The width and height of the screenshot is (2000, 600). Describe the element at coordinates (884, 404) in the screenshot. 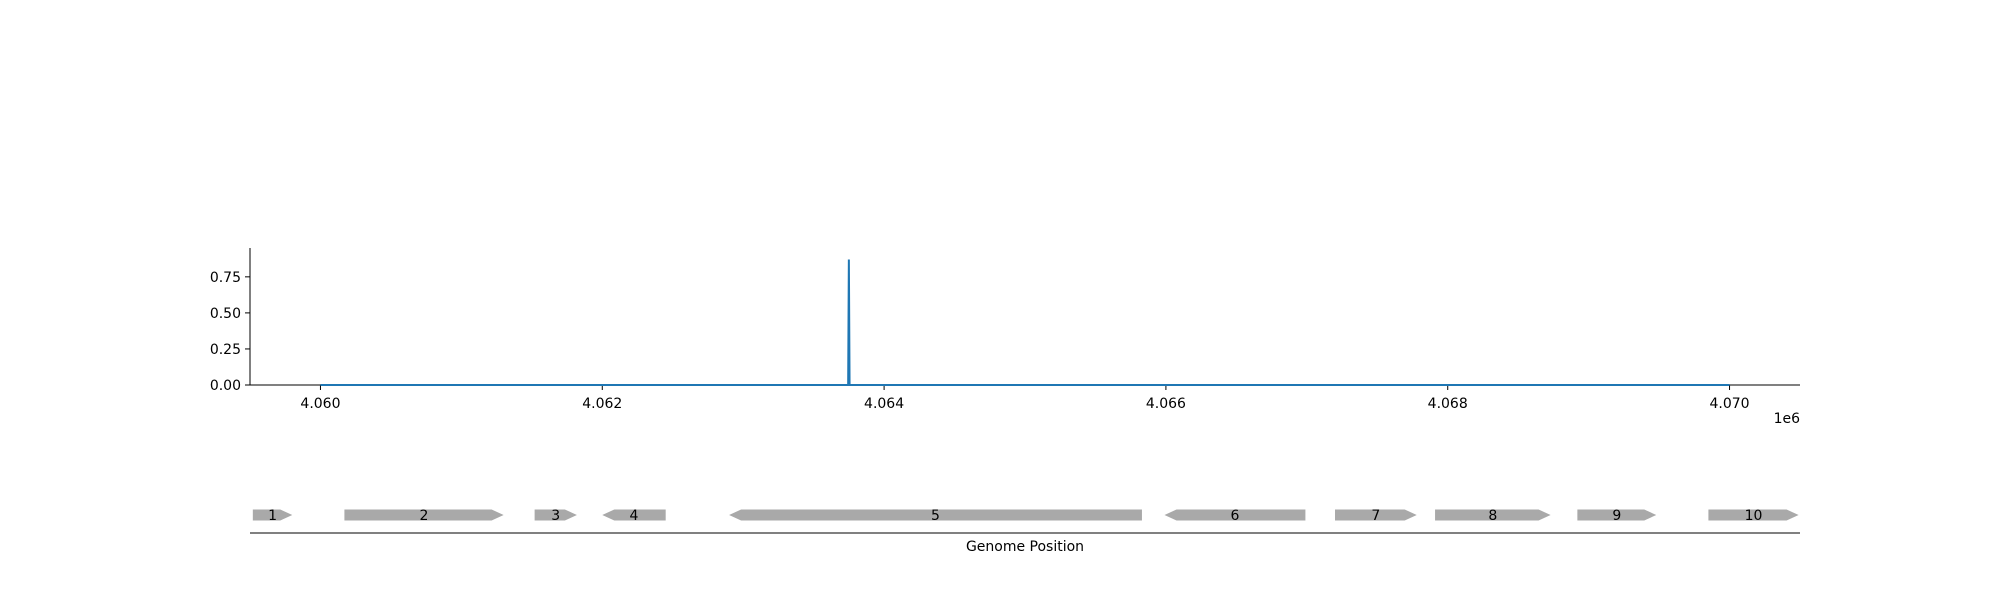

I see `x-tick-label: 4.064` at that location.